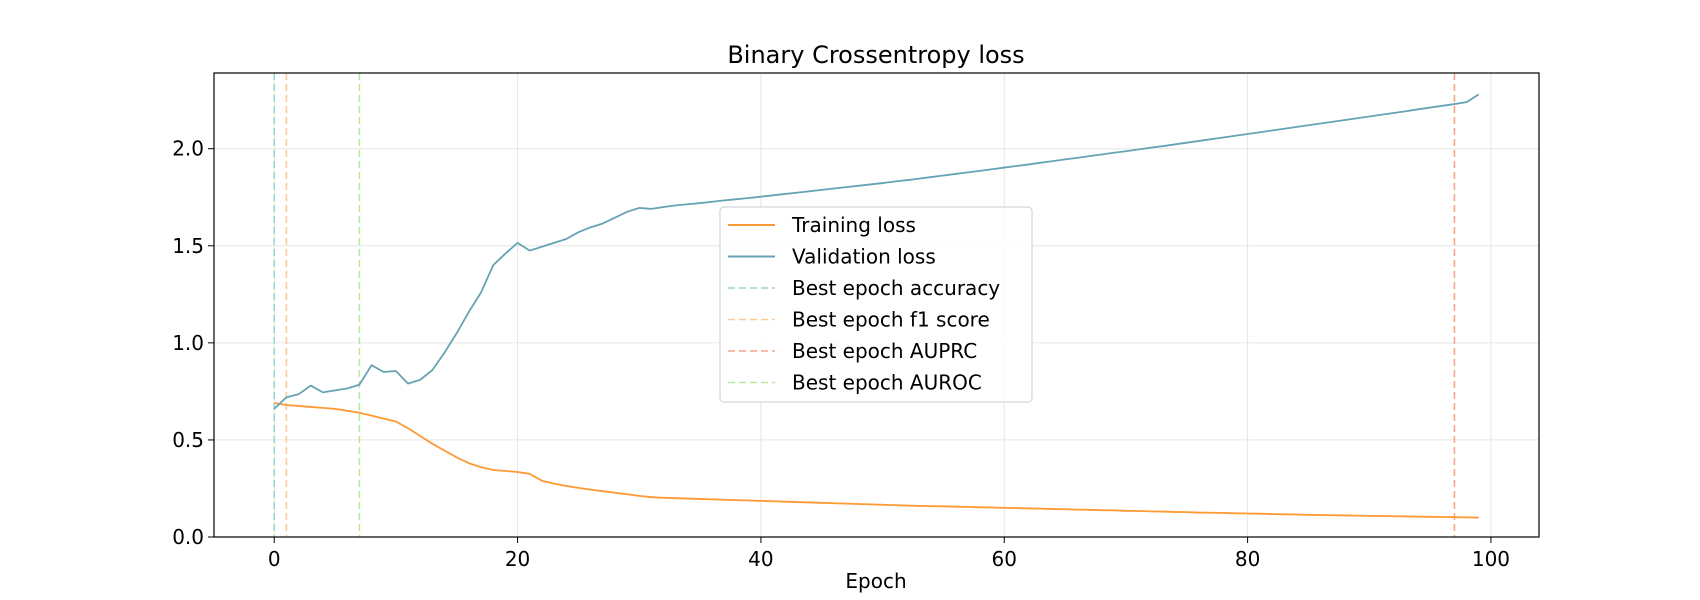 The width and height of the screenshot is (1700, 600). What do you see at coordinates (188, 246) in the screenshot?
I see `y-tick-label-3: 1.5` at bounding box center [188, 246].